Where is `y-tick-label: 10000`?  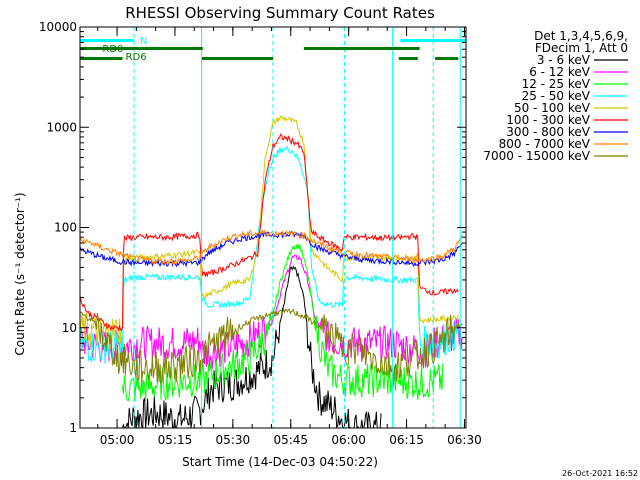 y-tick-label: 10000 is located at coordinates (58, 27).